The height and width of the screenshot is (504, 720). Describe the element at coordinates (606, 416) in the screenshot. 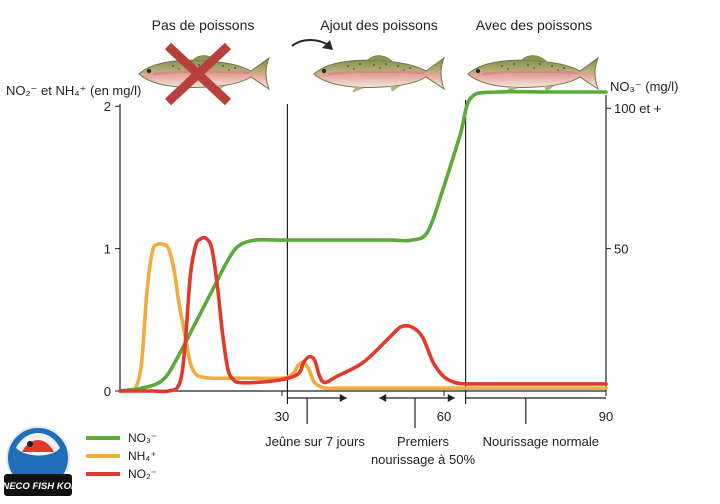

I see `x-tick-label: 90` at that location.